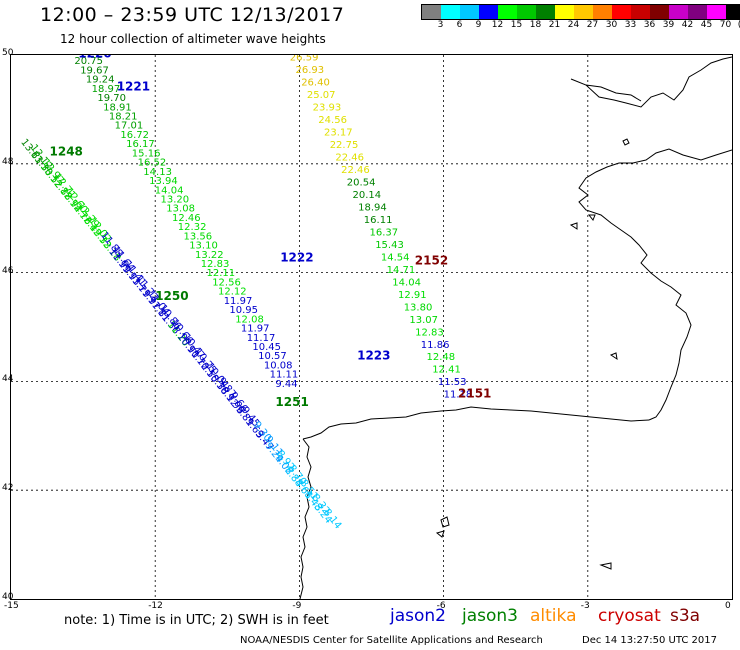  What do you see at coordinates (286, 384) in the screenshot?
I see `wave-height-value: 9.44` at bounding box center [286, 384].